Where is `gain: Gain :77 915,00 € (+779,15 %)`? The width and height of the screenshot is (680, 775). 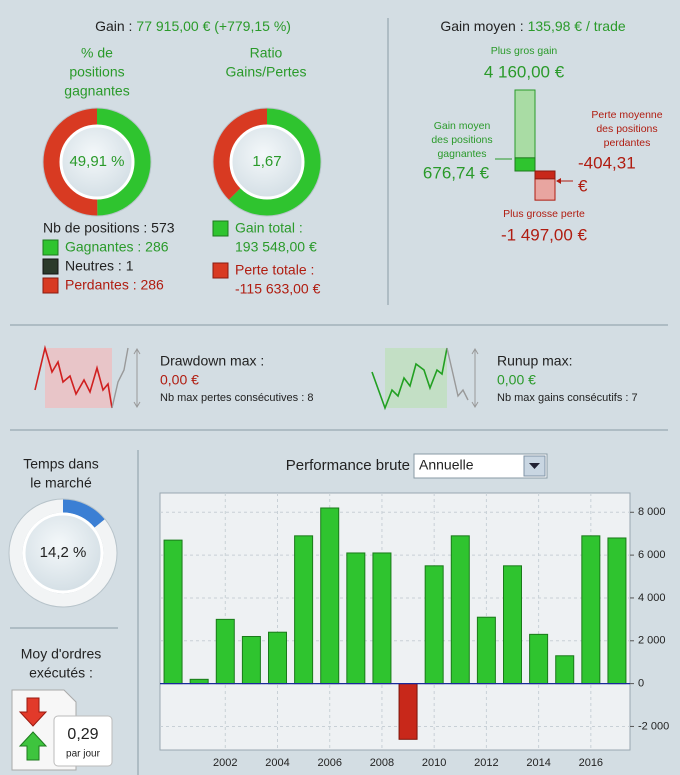 gain: Gain :77 915,00 € (+779,15 %) is located at coordinates (193, 26).